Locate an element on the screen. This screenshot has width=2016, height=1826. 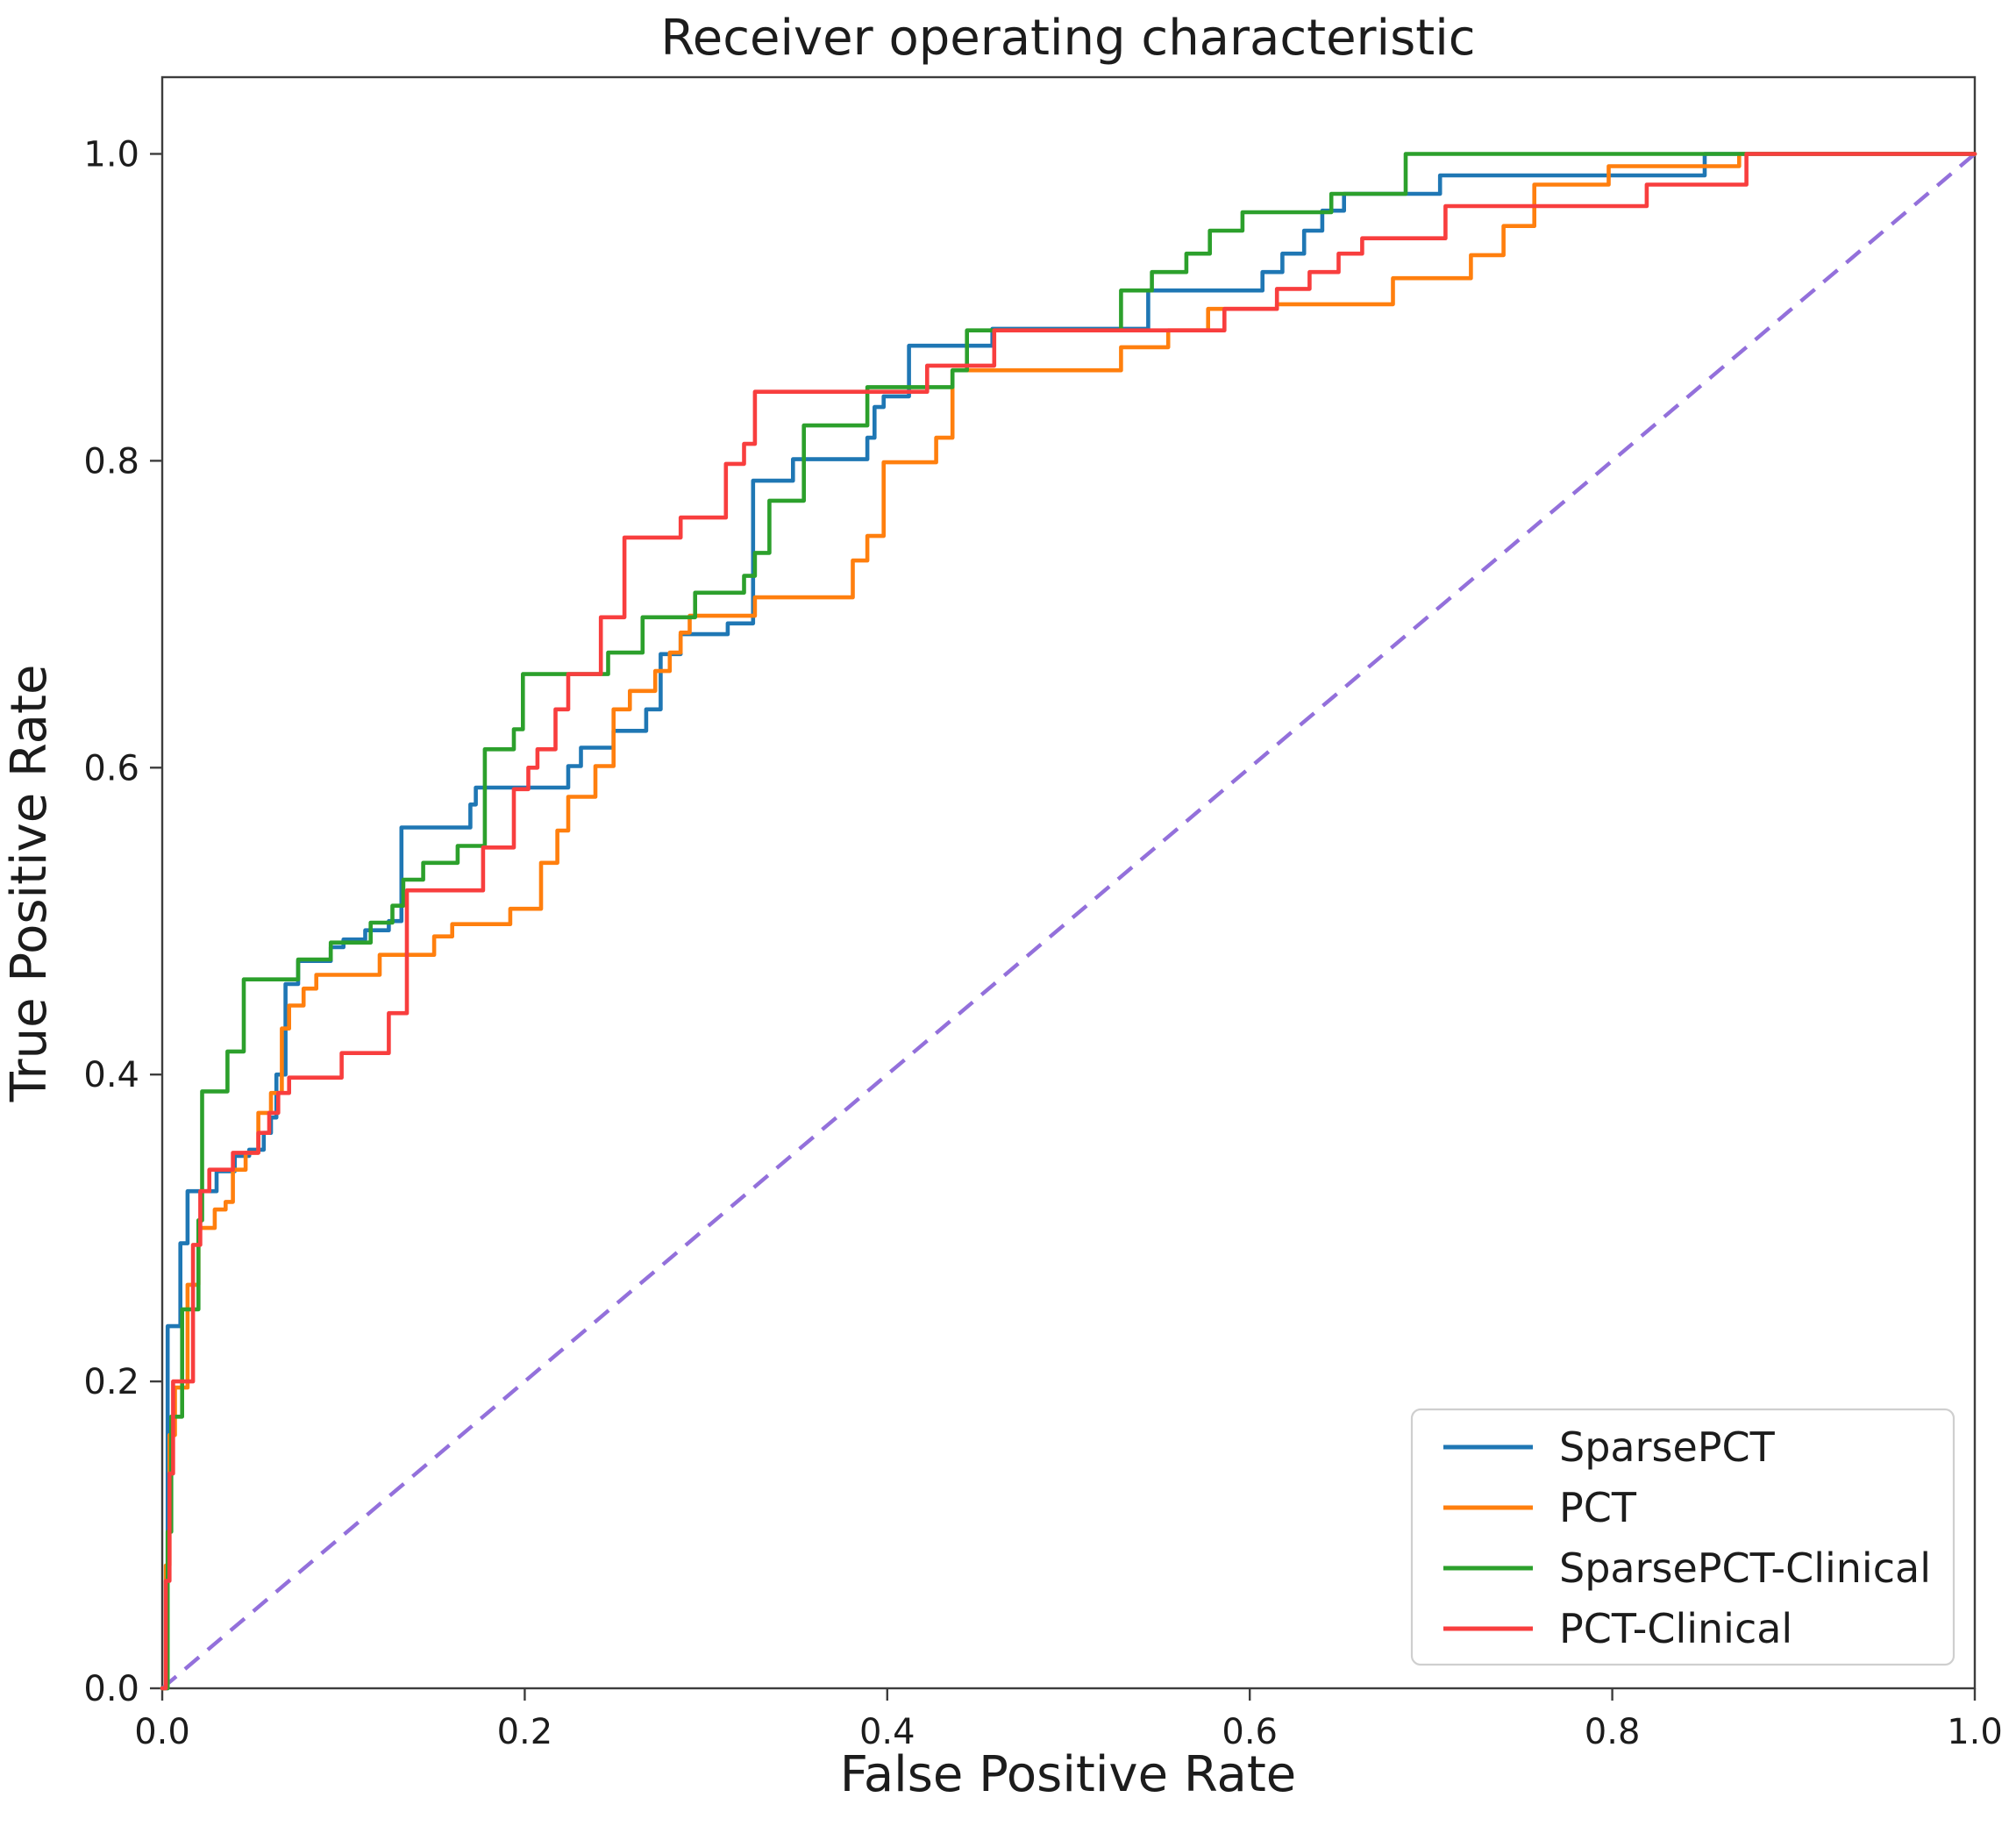
legend-item: SparsePCT-Clinical is located at coordinates (1687, 1568).